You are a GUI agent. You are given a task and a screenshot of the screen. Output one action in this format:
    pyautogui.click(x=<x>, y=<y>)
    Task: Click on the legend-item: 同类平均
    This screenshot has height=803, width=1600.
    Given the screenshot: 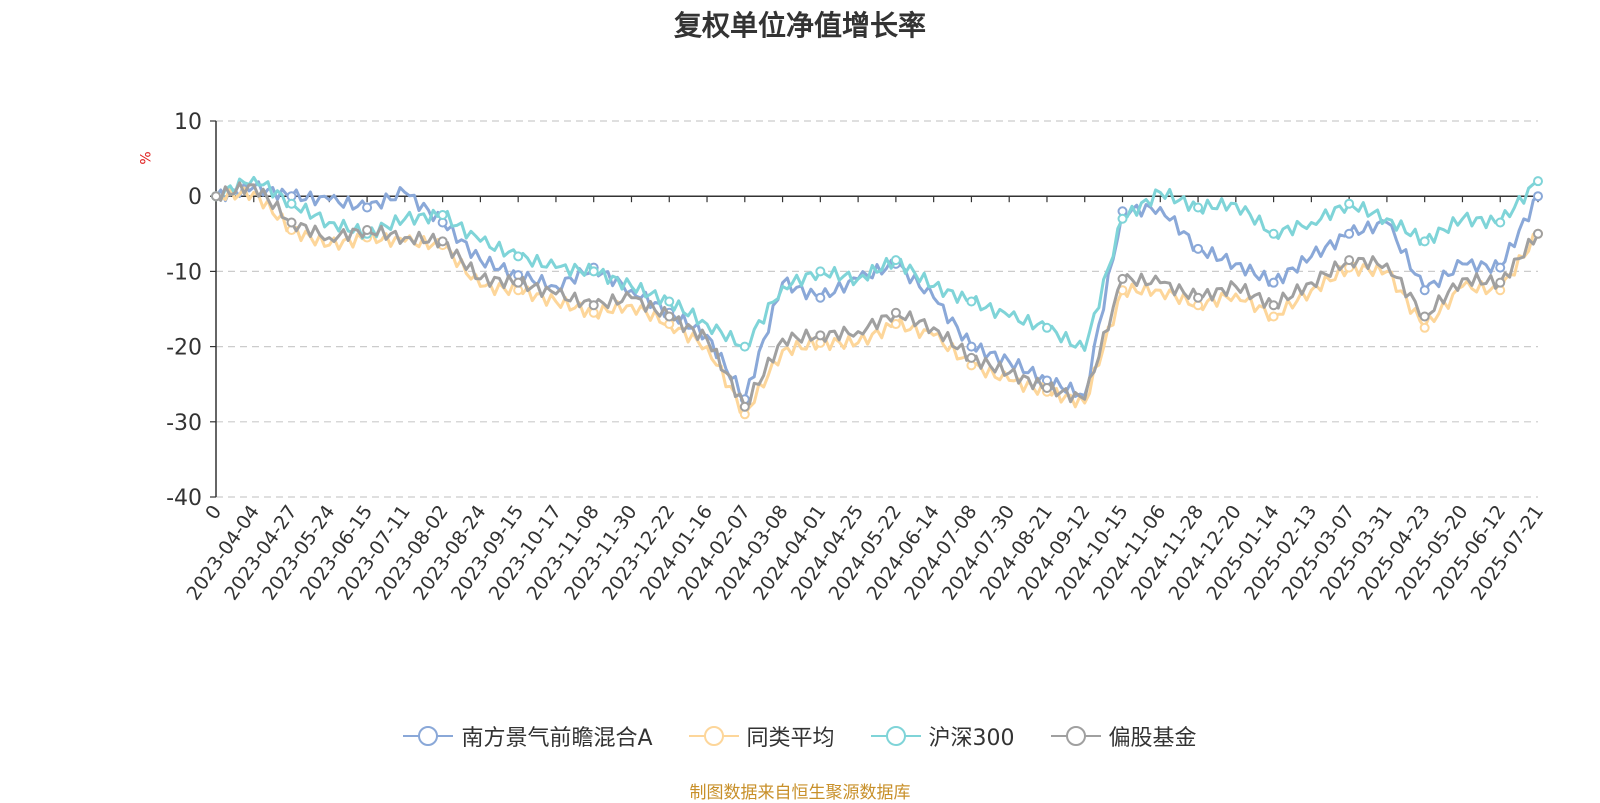 What is the action you would take?
    pyautogui.click(x=761, y=736)
    